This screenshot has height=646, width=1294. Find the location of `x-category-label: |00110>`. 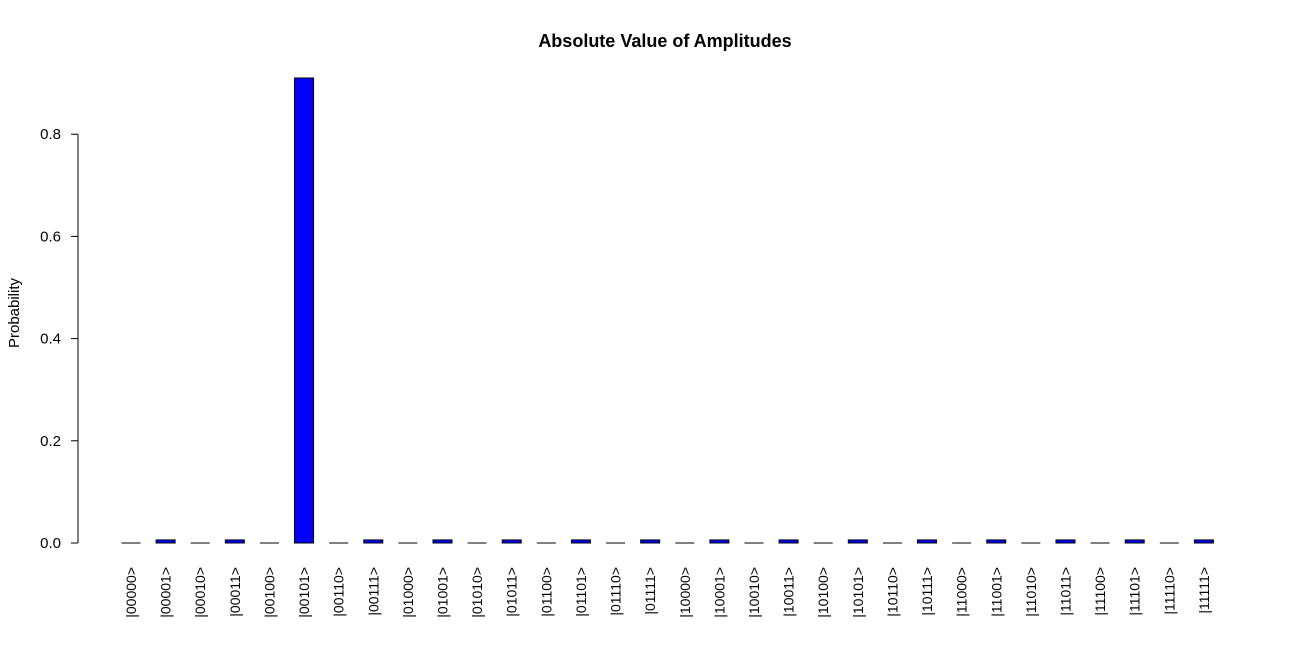

x-category-label: |00110> is located at coordinates (339, 592).